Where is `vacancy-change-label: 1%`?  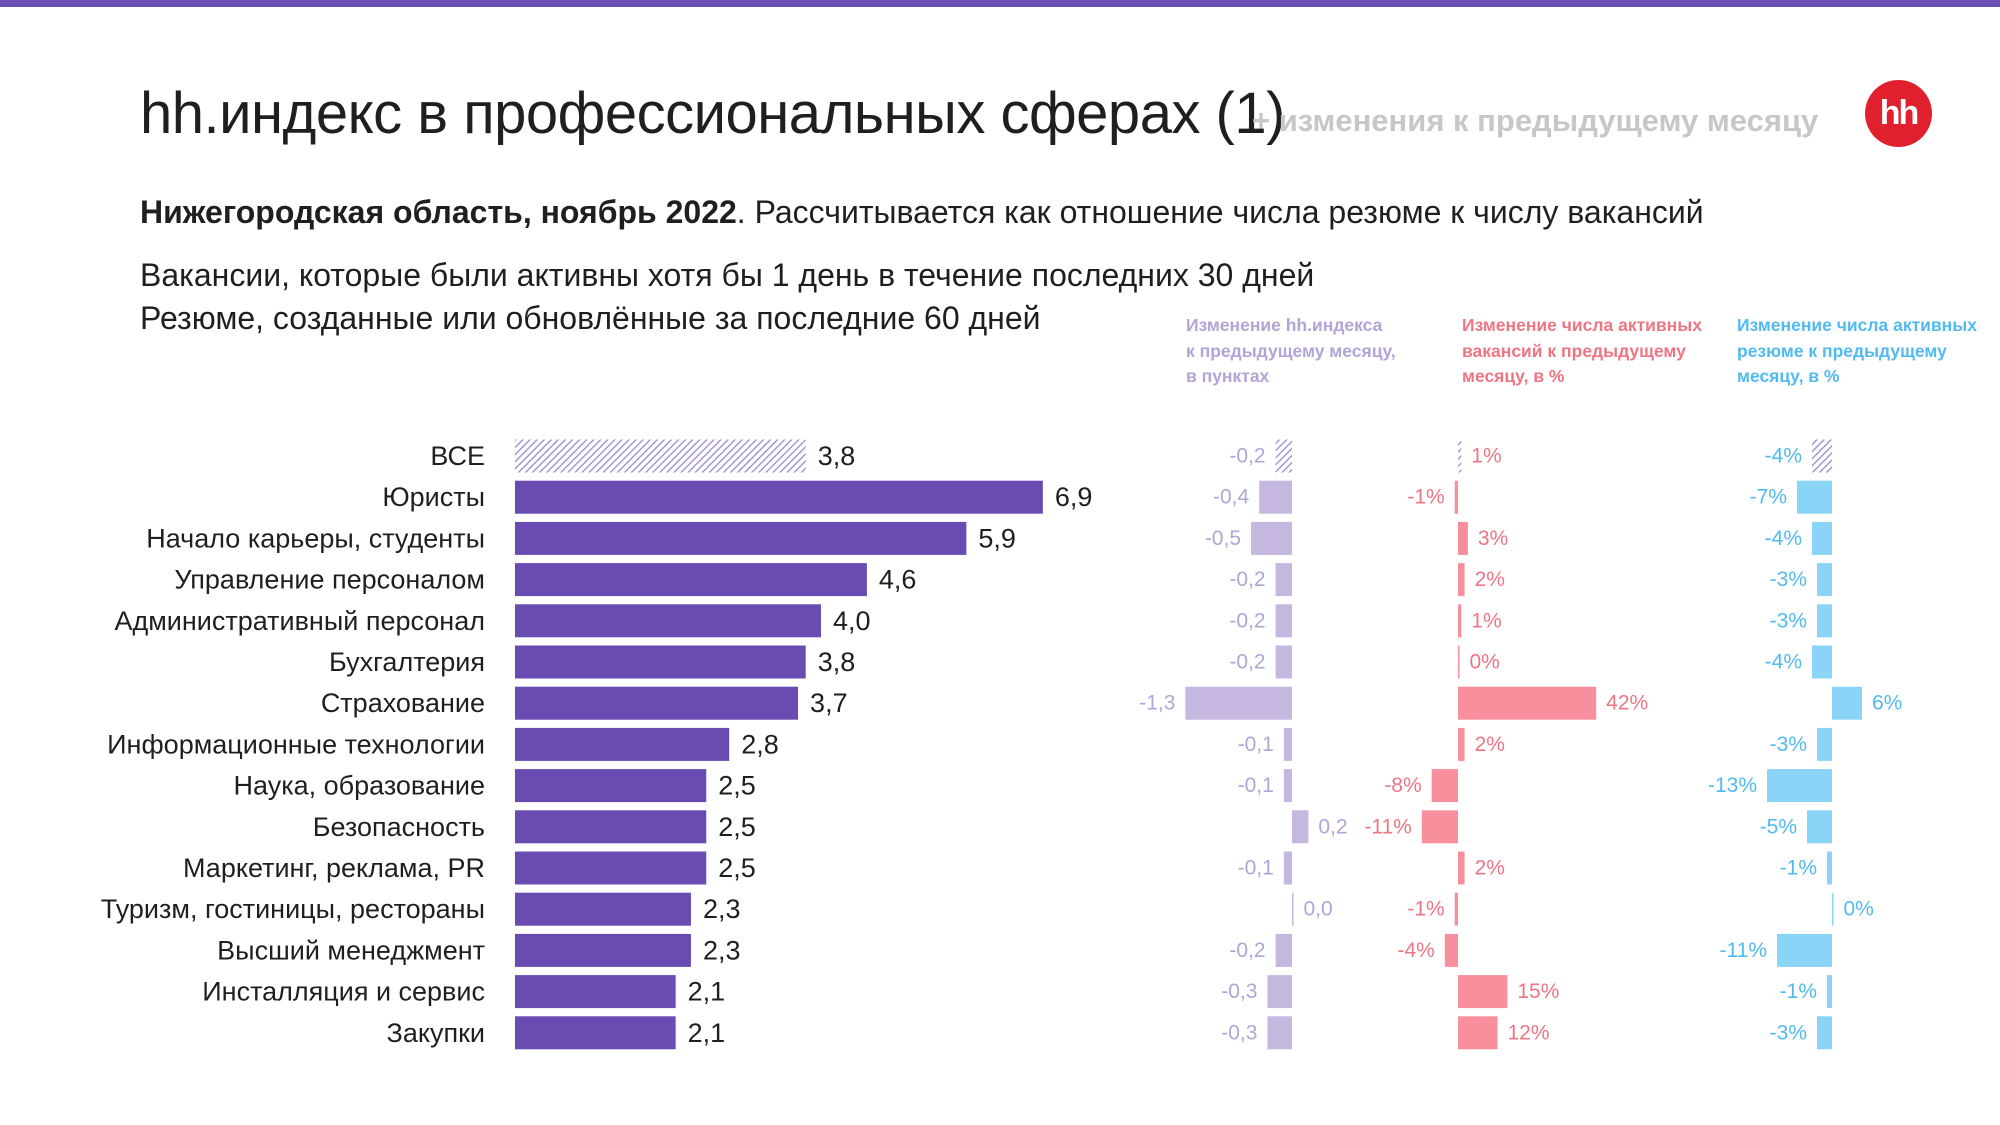 vacancy-change-label: 1% is located at coordinates (1486, 620).